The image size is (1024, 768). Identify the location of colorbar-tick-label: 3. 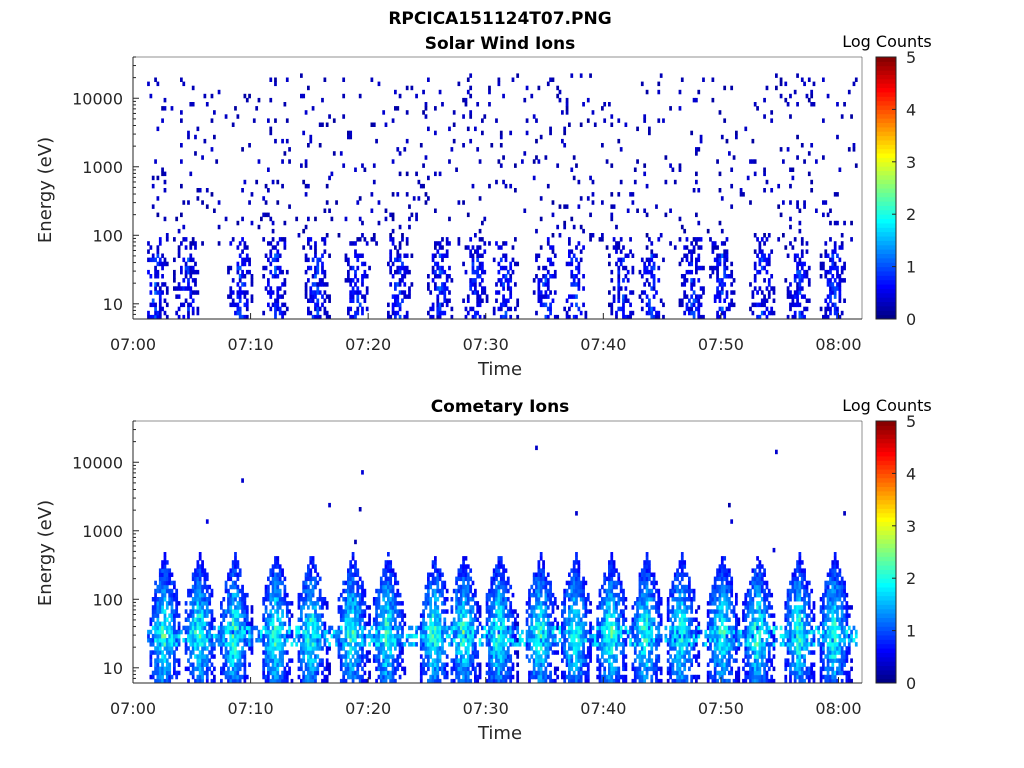
(911, 162).